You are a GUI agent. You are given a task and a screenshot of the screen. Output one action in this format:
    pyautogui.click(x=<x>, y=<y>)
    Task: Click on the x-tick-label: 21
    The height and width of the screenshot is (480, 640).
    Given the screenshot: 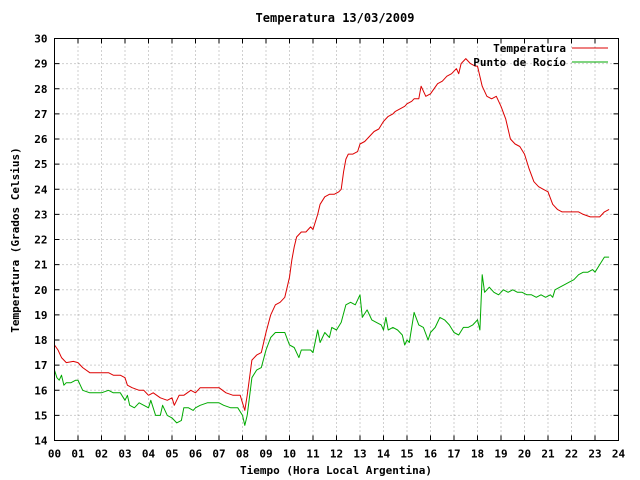 What is the action you would take?
    pyautogui.click(x=548, y=454)
    